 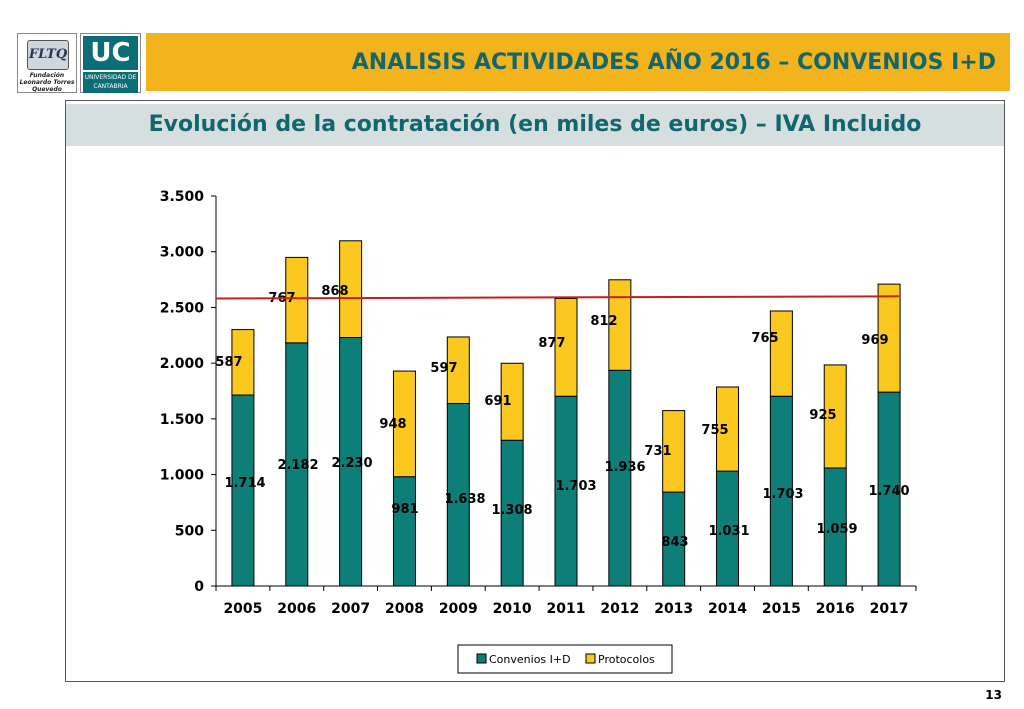 What do you see at coordinates (727, 609) in the screenshot?
I see `x-tick-label: 2014` at bounding box center [727, 609].